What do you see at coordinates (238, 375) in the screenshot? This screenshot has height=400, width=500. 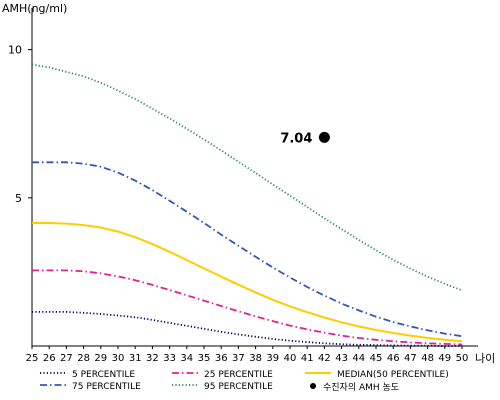 I see `legend-label-2: 25 PERCENTILE` at bounding box center [238, 375].